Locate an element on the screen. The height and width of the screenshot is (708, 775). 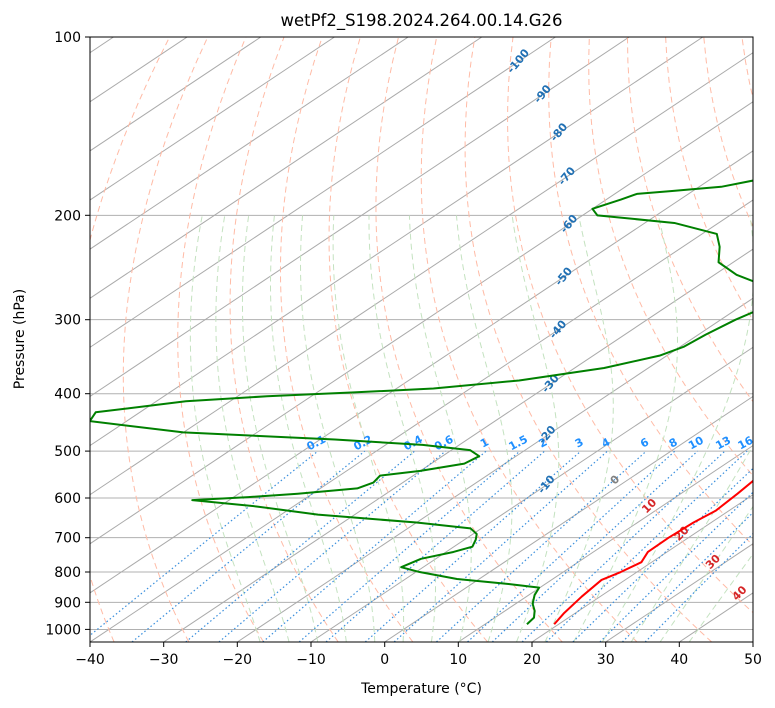
x-tick-label: −20 is located at coordinates (238, 660).